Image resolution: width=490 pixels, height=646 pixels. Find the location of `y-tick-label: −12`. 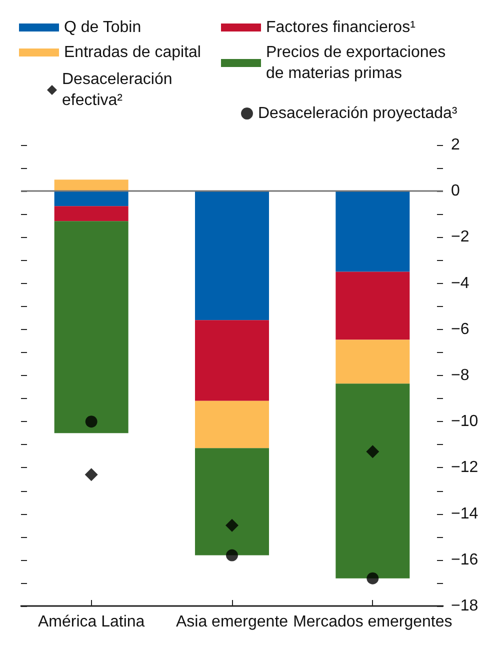

y-tick-label: −12 is located at coordinates (464, 467).